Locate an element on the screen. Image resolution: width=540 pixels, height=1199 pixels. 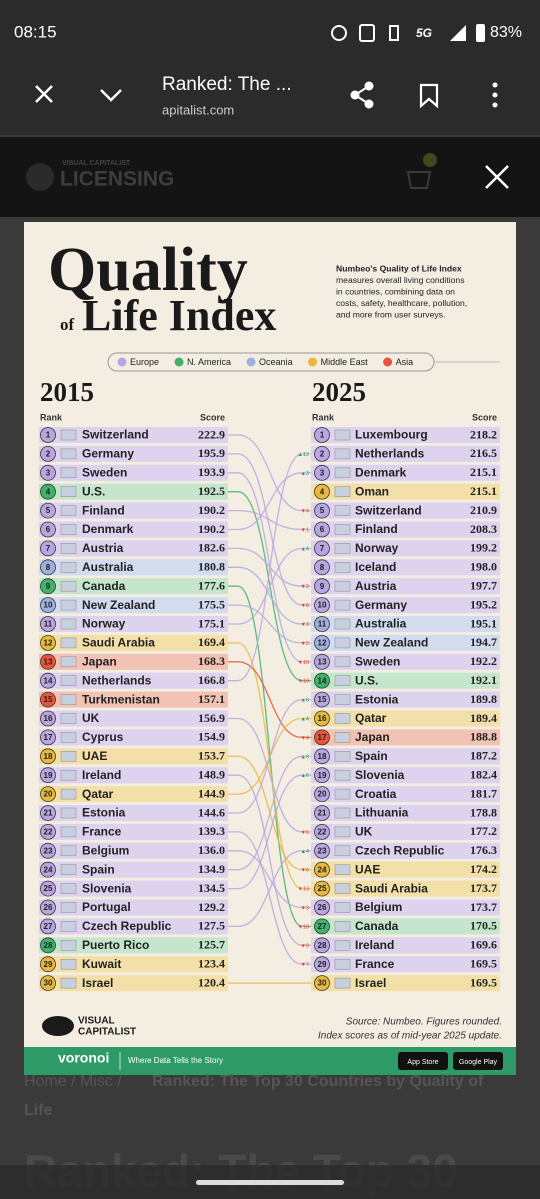
share-button is located at coordinates (362, 95).